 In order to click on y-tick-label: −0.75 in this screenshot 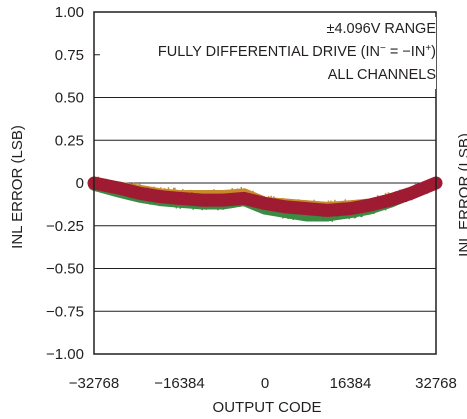, I will do `click(65, 311)`.